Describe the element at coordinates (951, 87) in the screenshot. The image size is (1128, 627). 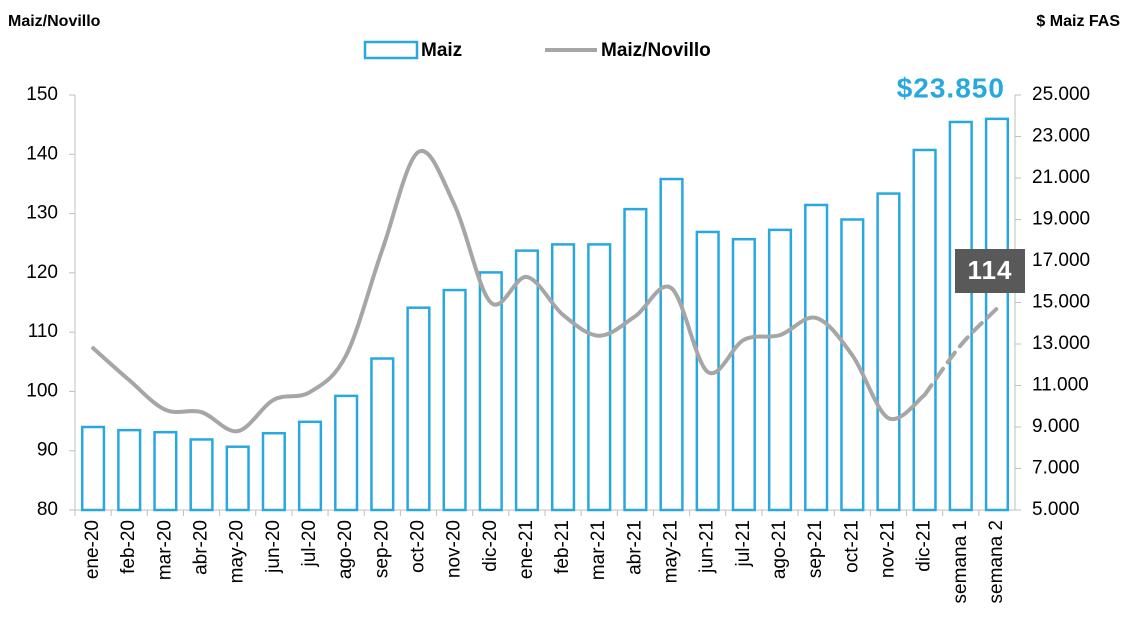
I see `annotation: $23.850` at that location.